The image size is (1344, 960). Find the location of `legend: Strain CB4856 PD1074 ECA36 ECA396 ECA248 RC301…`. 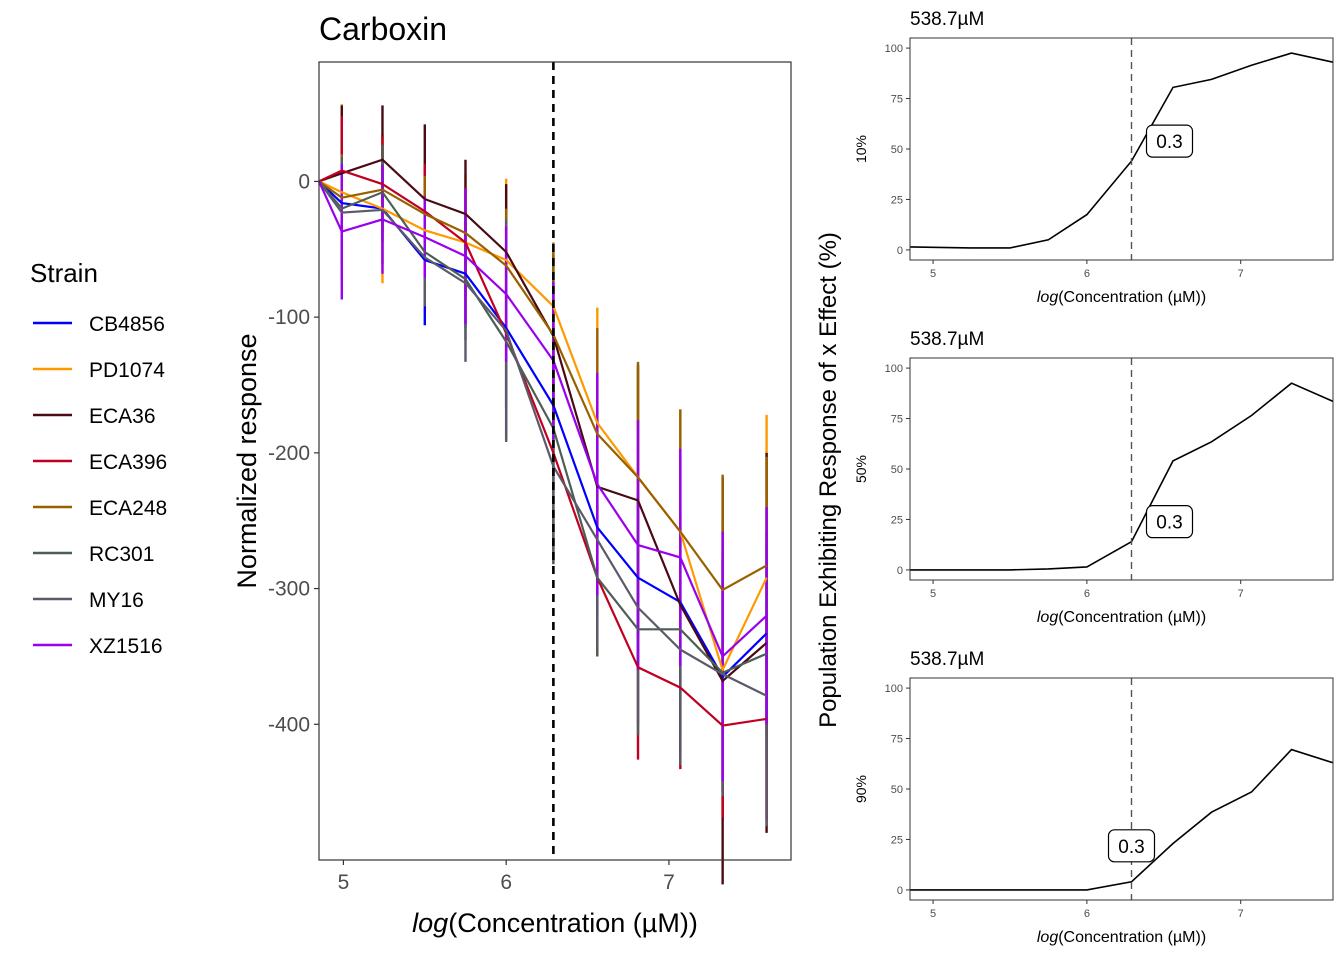

legend: Strain CB4856 PD1074 ECA36 ECA396 ECA248 RC301… is located at coordinates (98, 458).